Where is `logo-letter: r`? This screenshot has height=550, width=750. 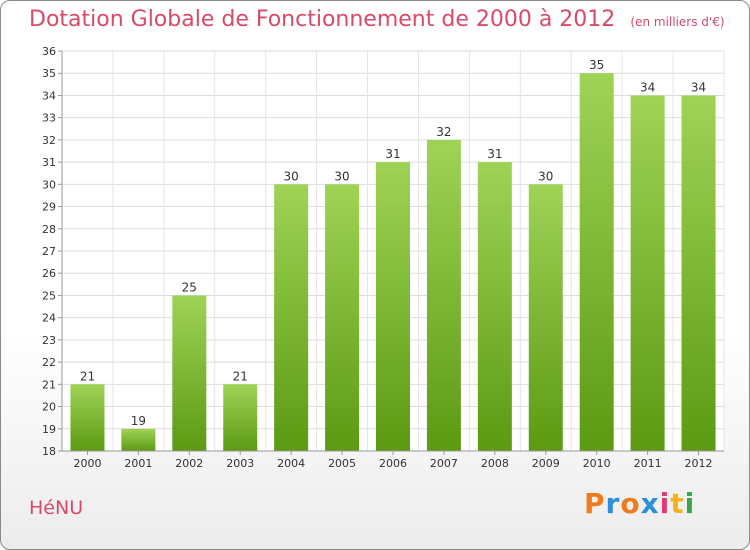 logo-letter: r is located at coordinates (613, 503).